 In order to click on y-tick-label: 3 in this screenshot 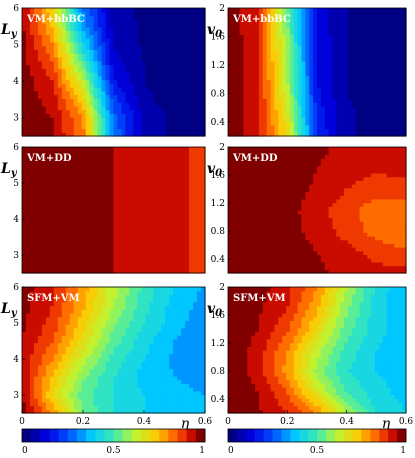, I will do `click(16, 119)`.